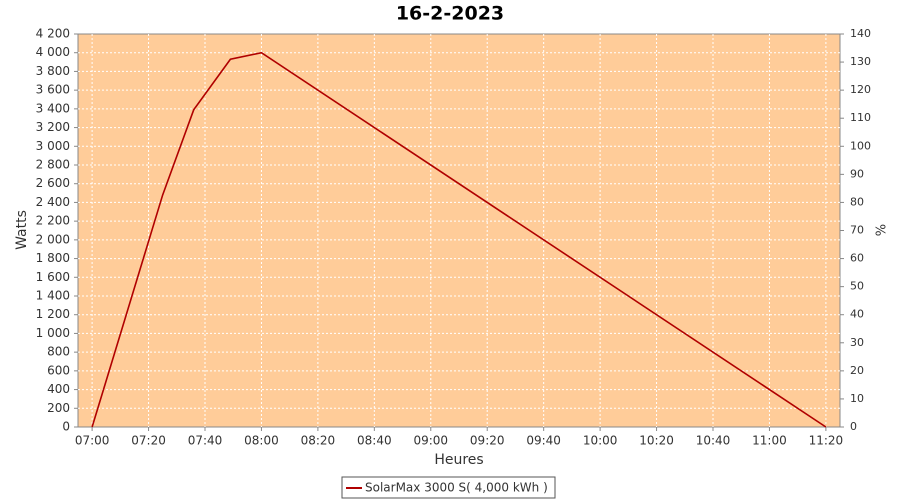 The width and height of the screenshot is (900, 500). I want to click on x-tick-label: 11:20, so click(826, 441).